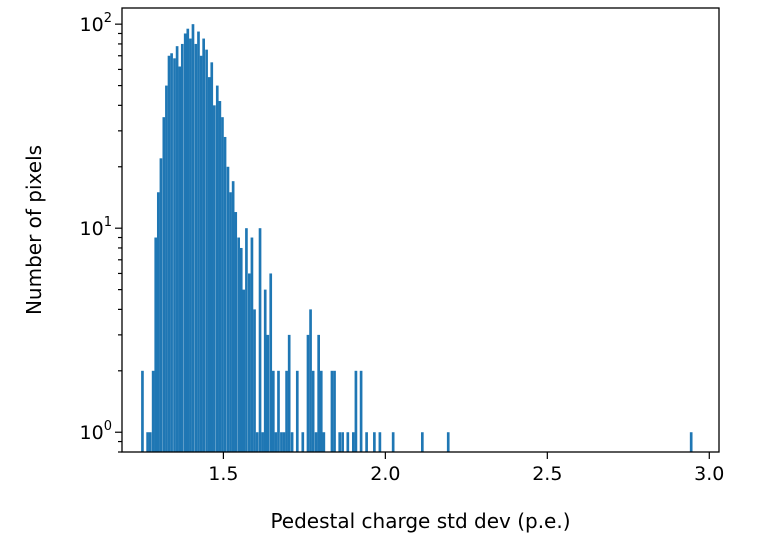  What do you see at coordinates (547, 474) in the screenshot?
I see `x-tick-label-2: 2.5` at bounding box center [547, 474].